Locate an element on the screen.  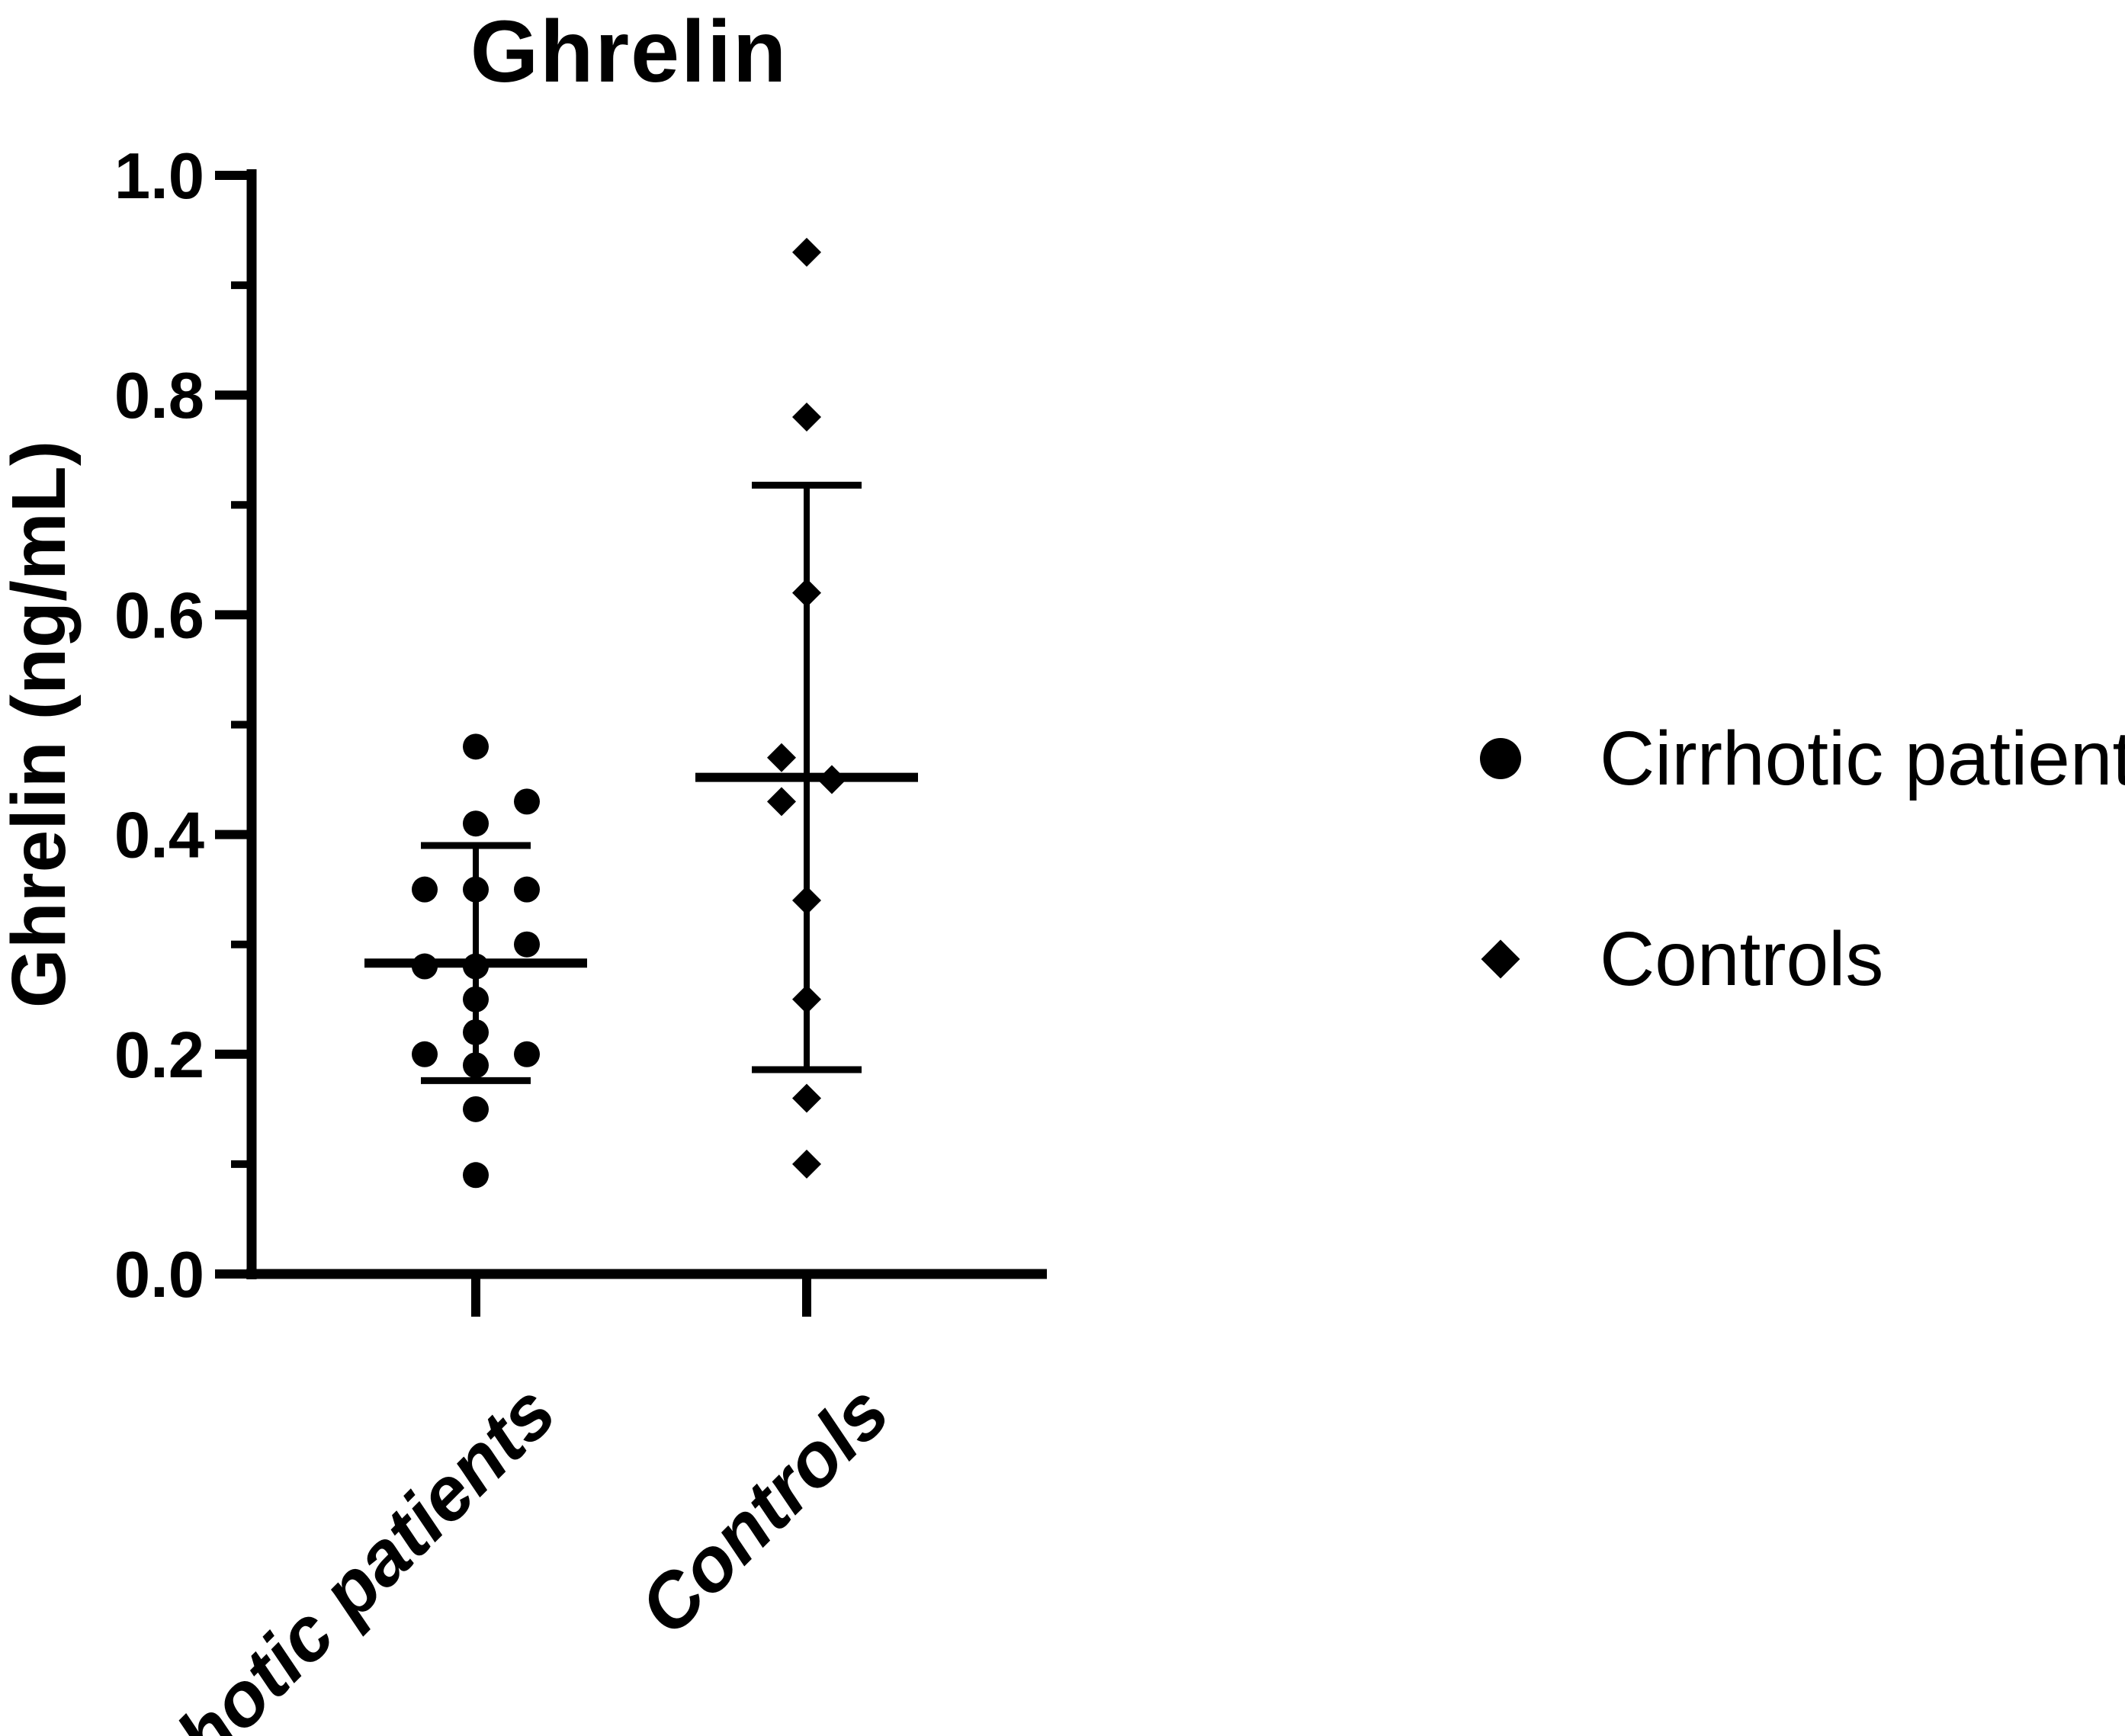
diamond-marker-icon is located at coordinates (1500, 959).